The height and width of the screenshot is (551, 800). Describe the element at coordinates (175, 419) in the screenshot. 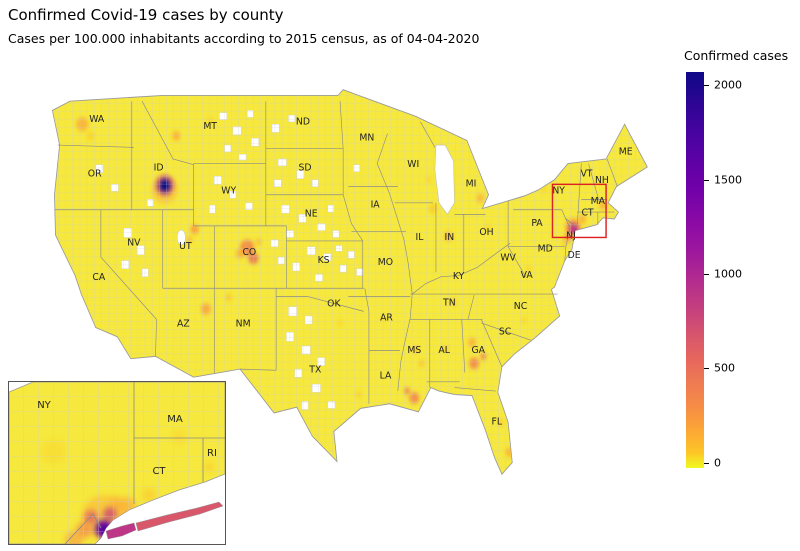

I see `inset-state-label-ma: MA` at that location.